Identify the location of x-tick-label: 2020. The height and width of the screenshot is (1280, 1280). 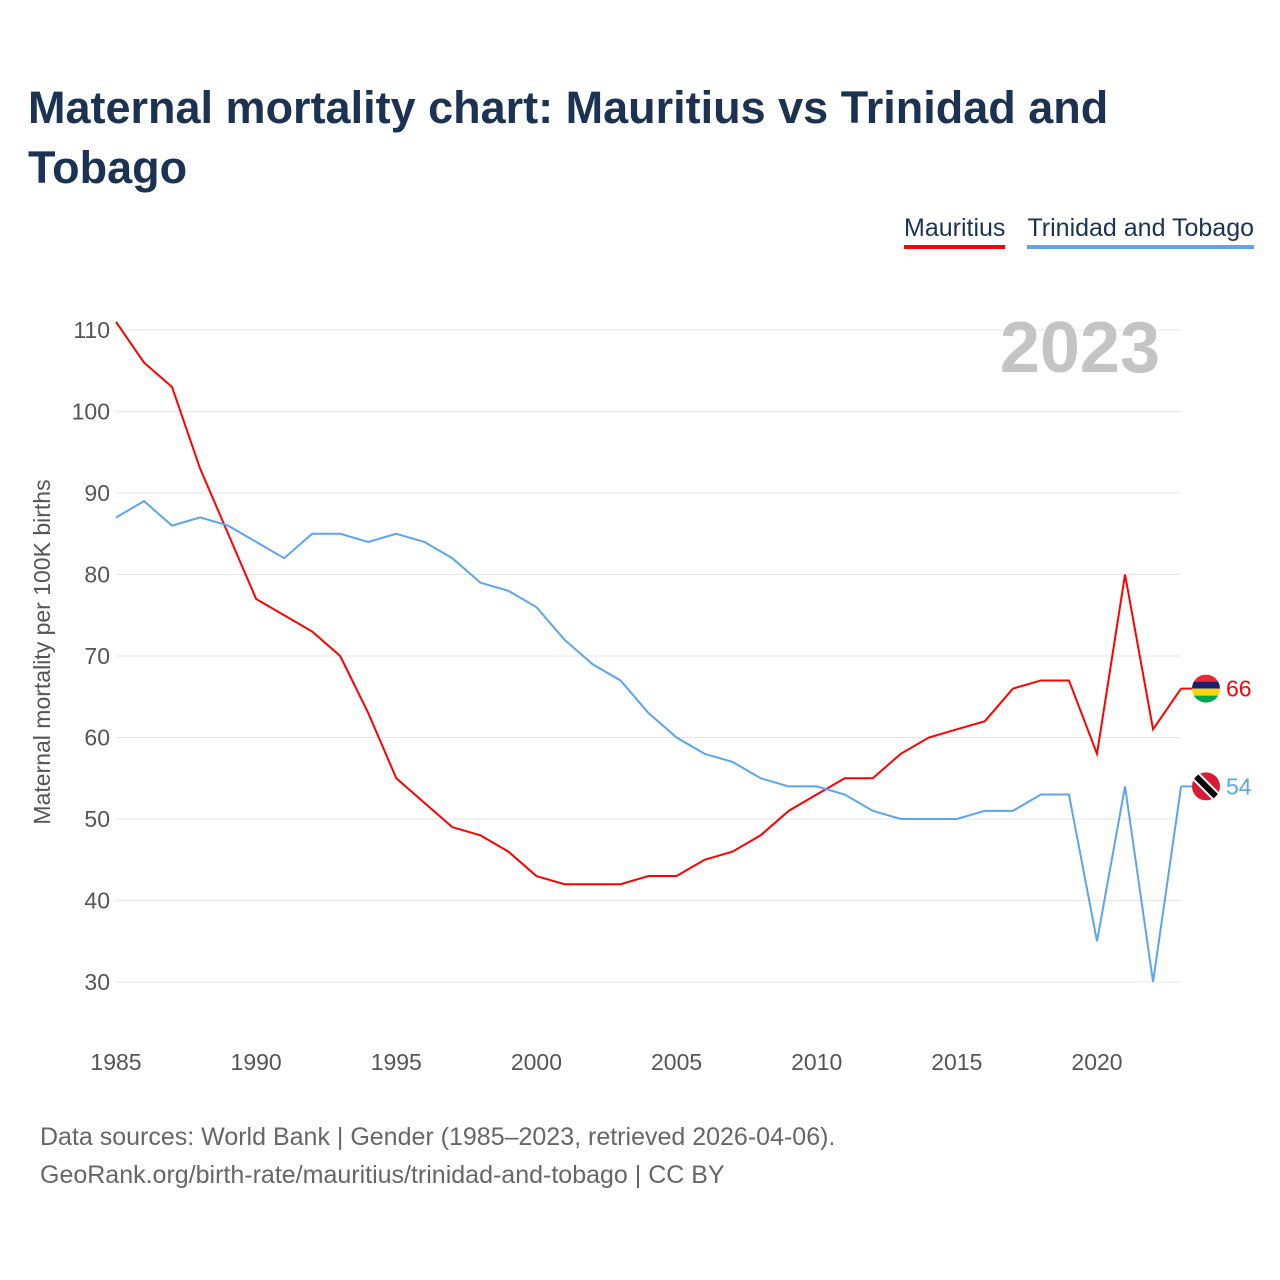
(1096, 1062).